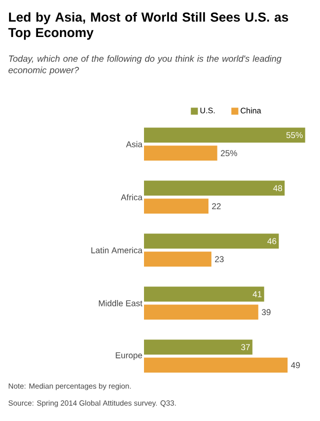 Image resolution: width=320 pixels, height=421 pixels. I want to click on data-label: 25%, so click(229, 153).